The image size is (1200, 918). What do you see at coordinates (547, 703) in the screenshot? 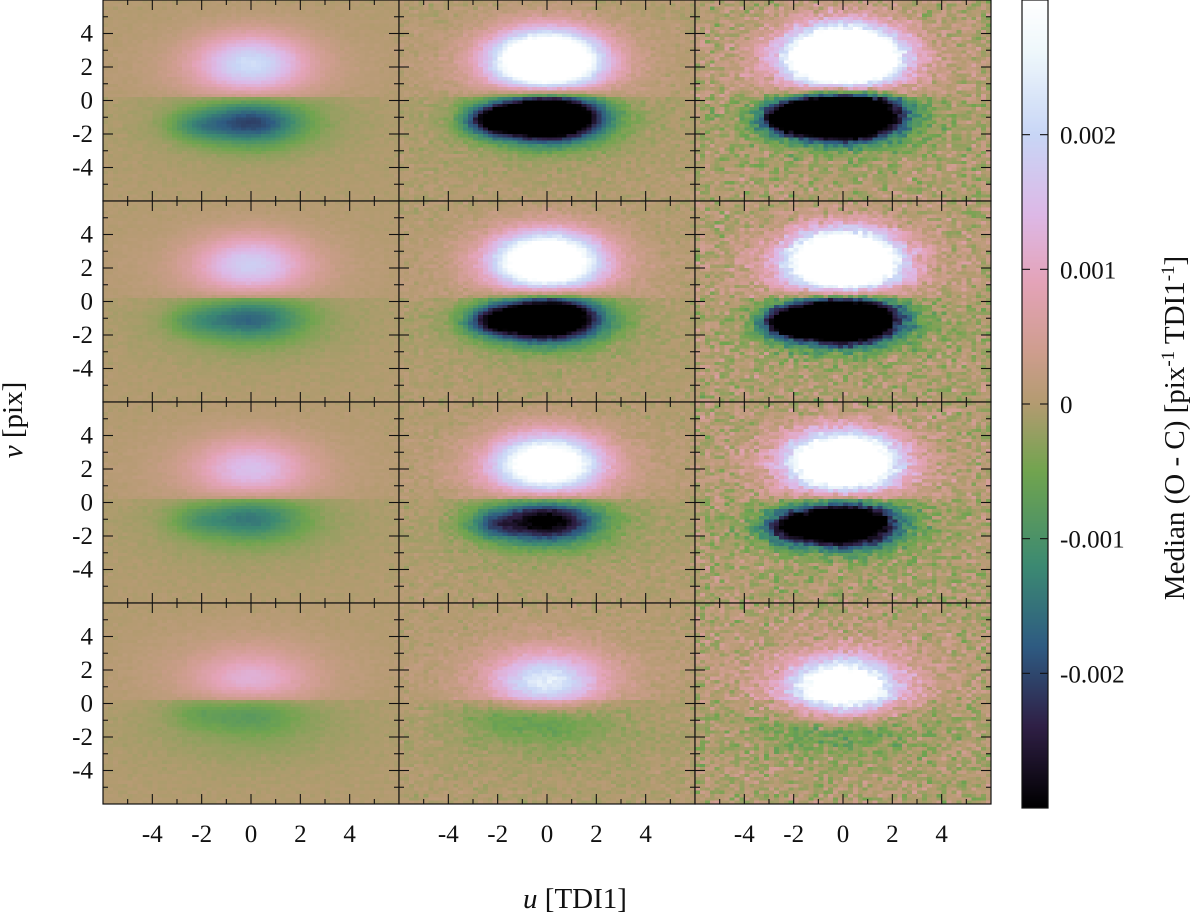
I see `heatmap-panel-r4-c2` at bounding box center [547, 703].